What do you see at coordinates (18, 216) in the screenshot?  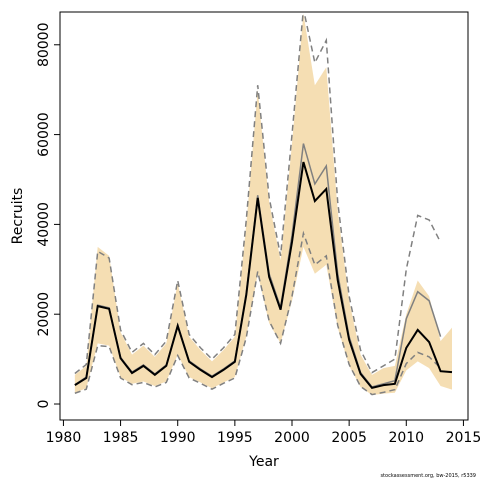 I see `y-axis-label: Recruits` at bounding box center [18, 216].